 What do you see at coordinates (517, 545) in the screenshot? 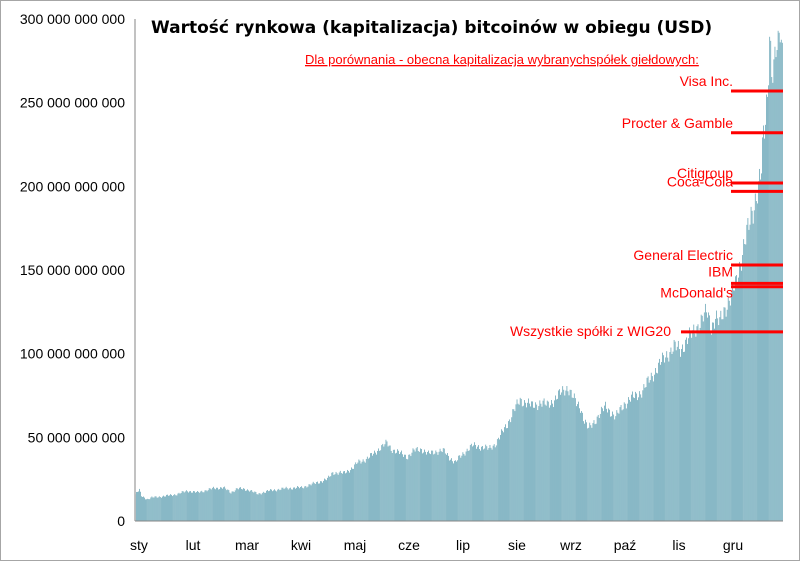
I see `x-tick-label: sie` at bounding box center [517, 545].